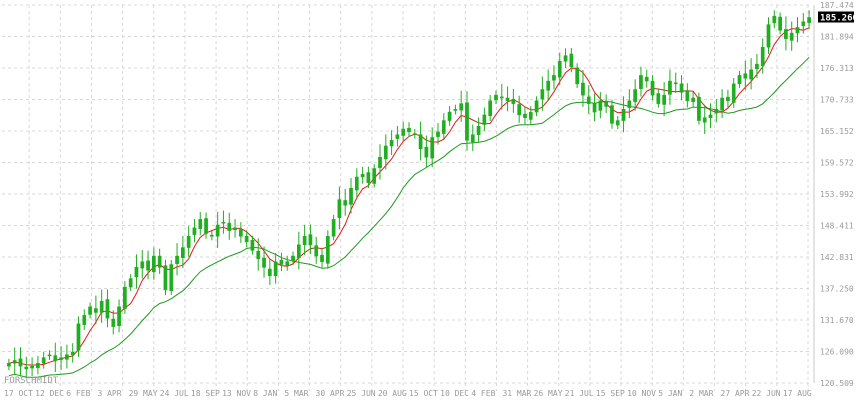  I want to click on x-tick-label: 30 APR, so click(330, 393).